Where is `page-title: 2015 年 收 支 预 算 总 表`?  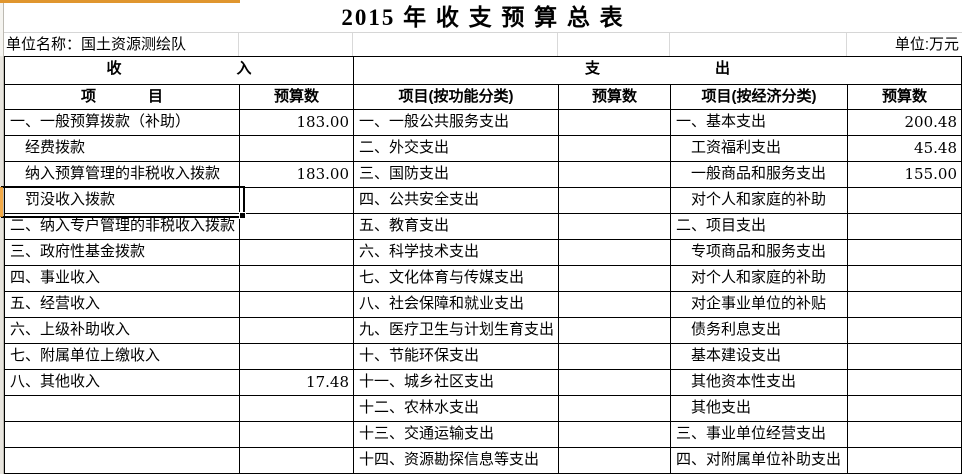
page-title: 2015 年 收 支 预 算 总 表 is located at coordinates (483, 18).